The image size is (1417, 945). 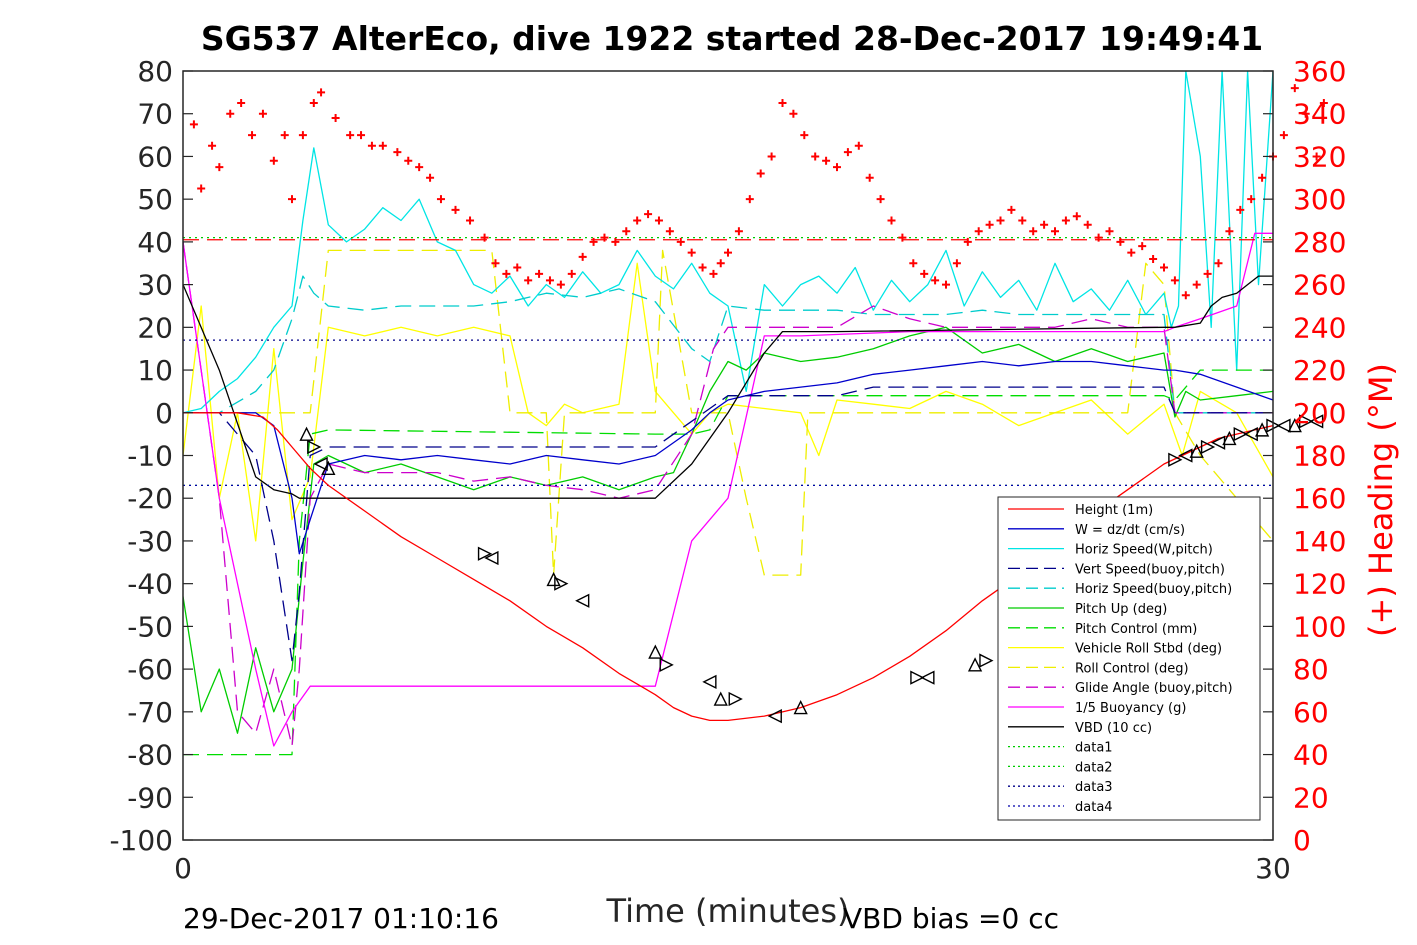 What do you see at coordinates (1094, 807) in the screenshot?
I see `legend-label-data4: data4` at bounding box center [1094, 807].